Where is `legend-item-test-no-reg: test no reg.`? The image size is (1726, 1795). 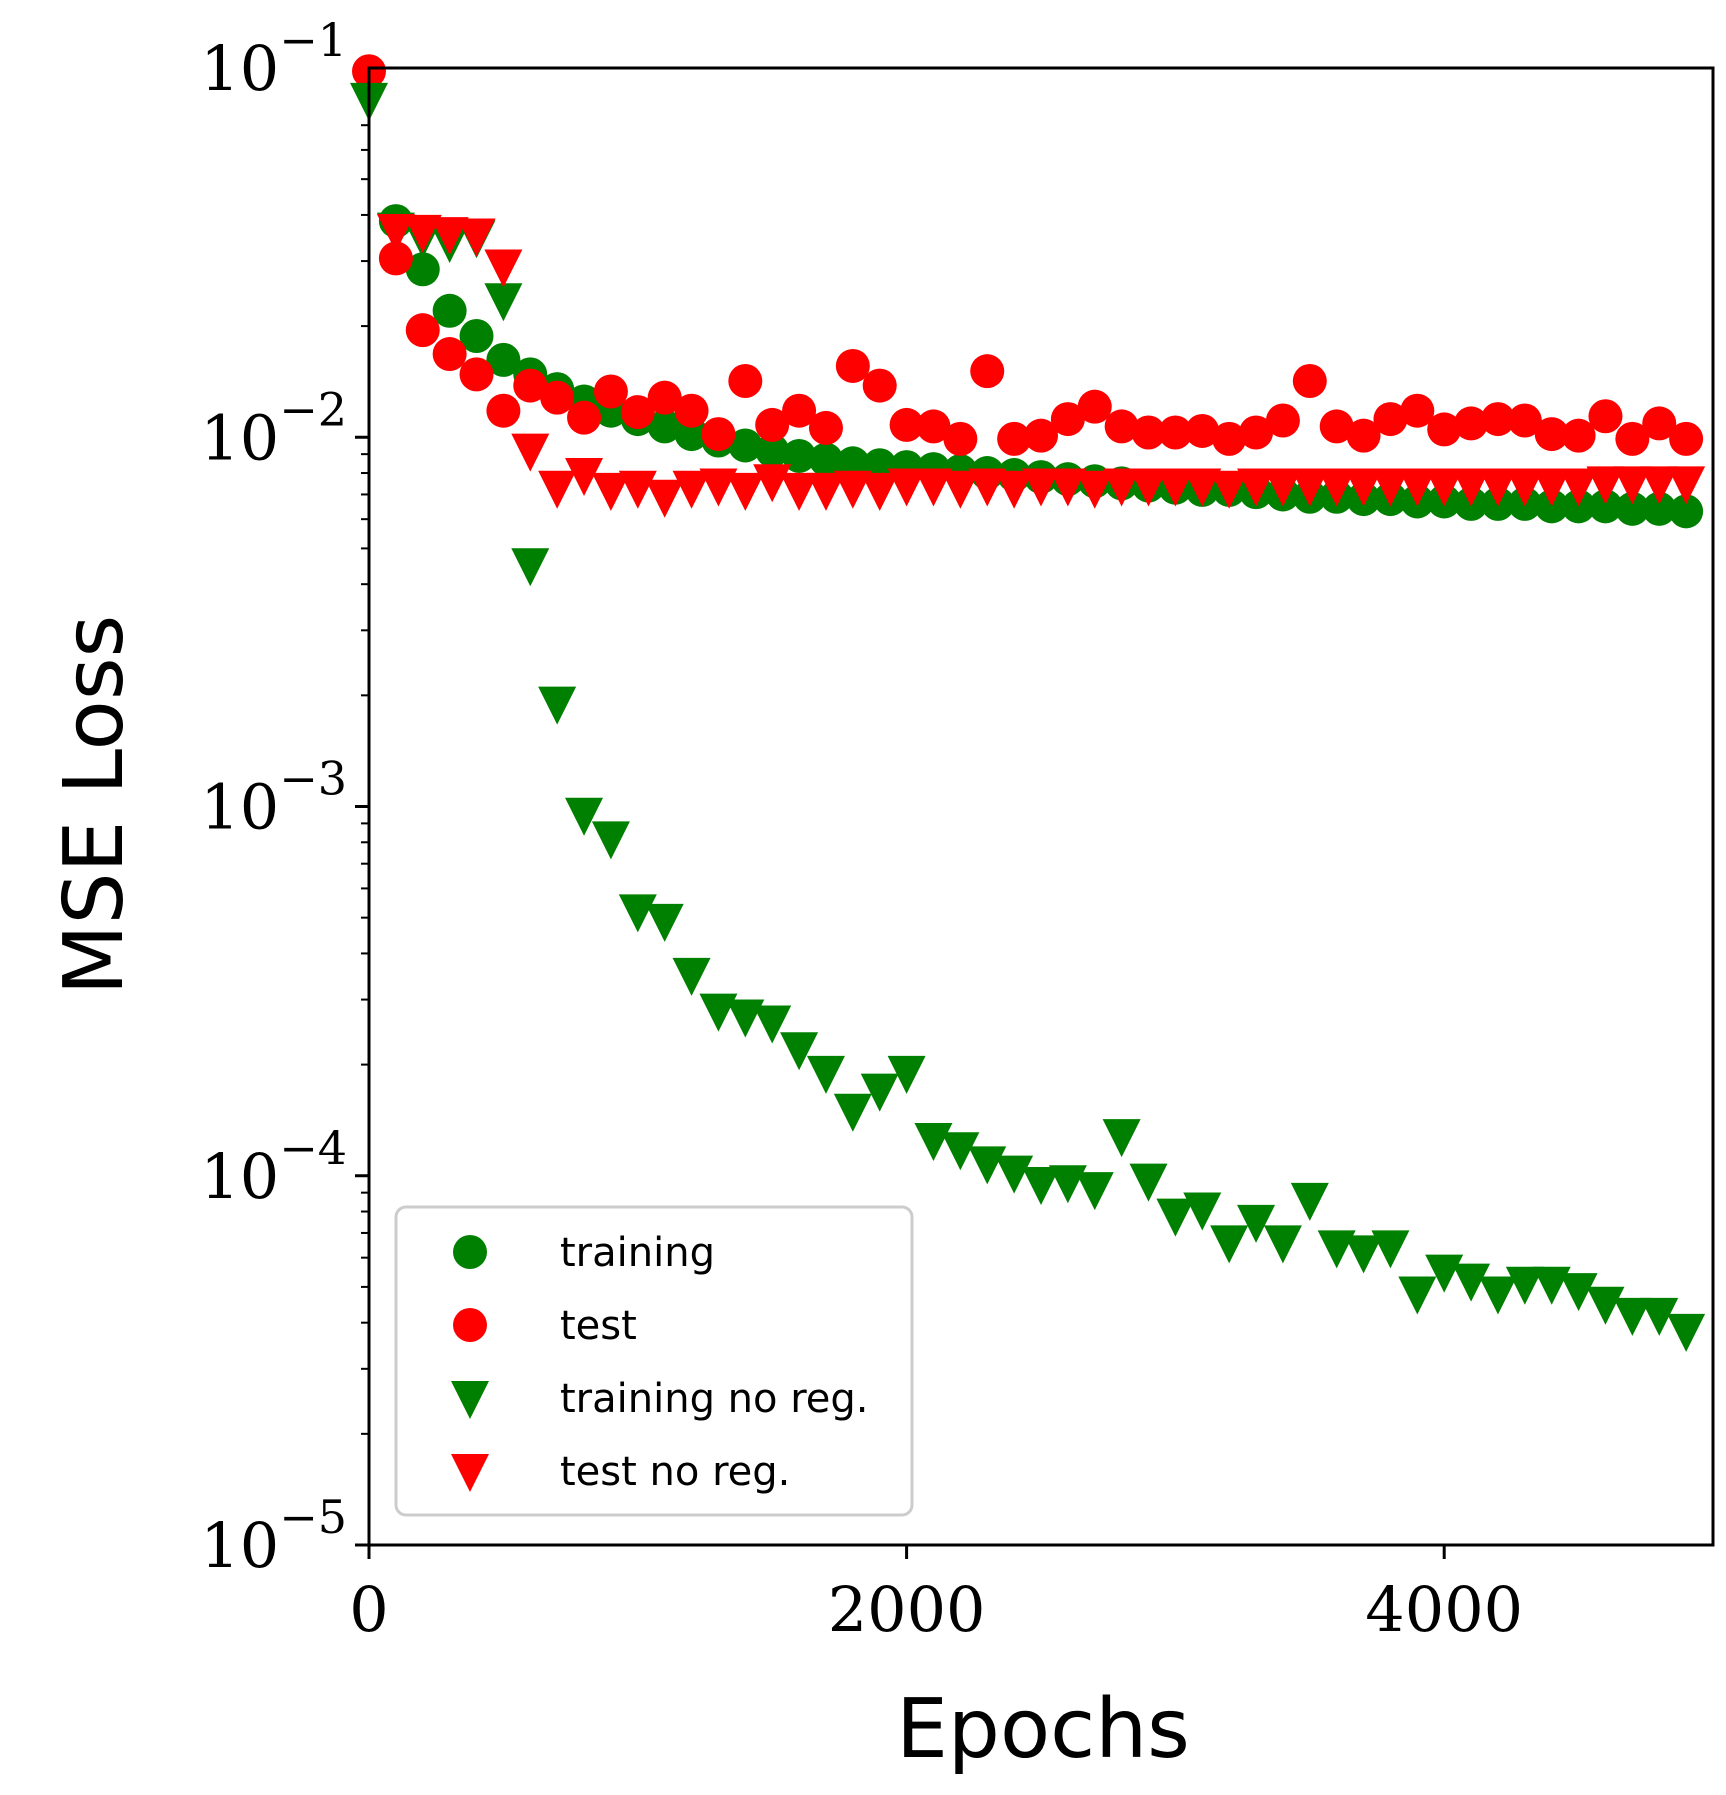
legend-item-test-no-reg: test no reg. is located at coordinates (620, 1472).